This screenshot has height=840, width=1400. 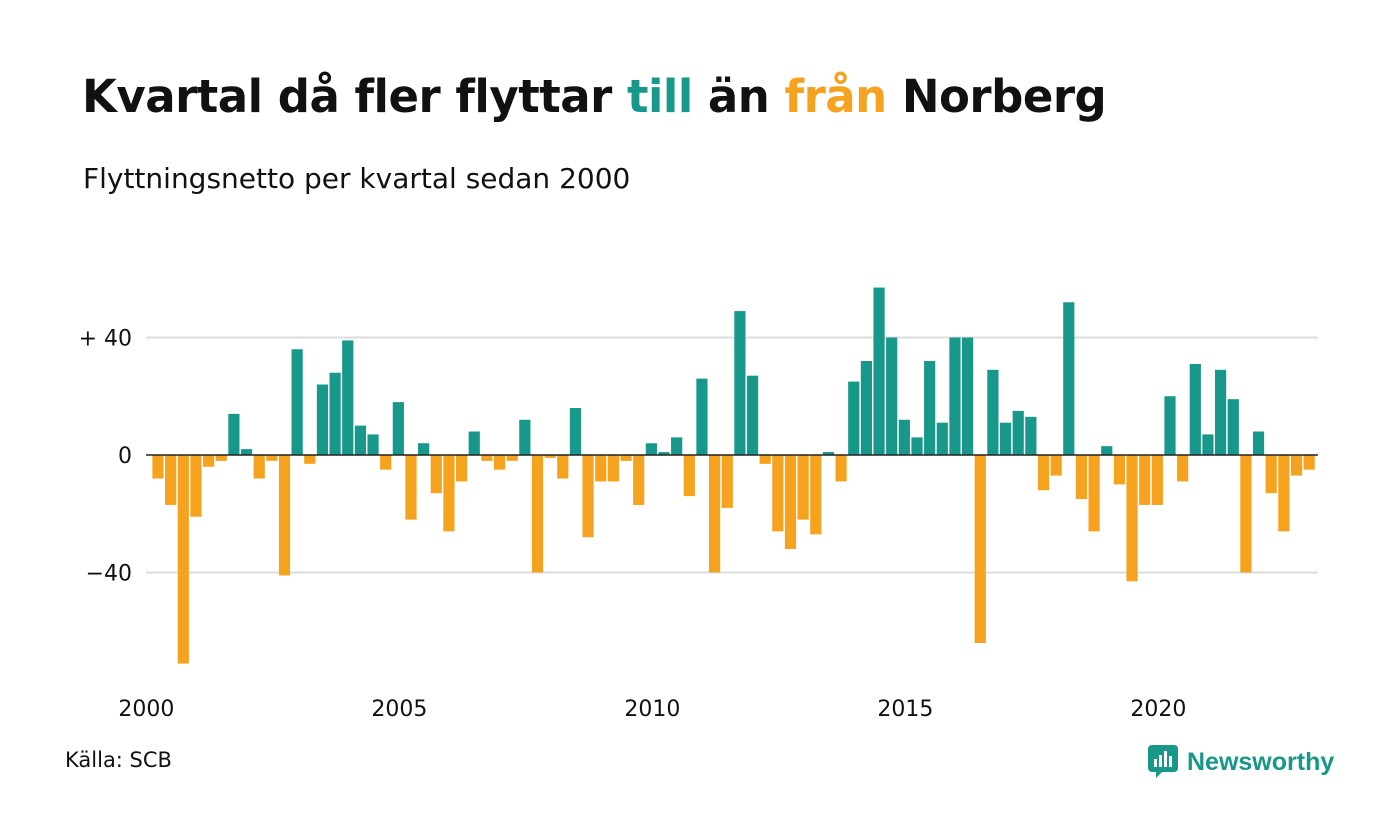 What do you see at coordinates (738, 96) in the screenshot?
I see `title-part-2: än` at bounding box center [738, 96].